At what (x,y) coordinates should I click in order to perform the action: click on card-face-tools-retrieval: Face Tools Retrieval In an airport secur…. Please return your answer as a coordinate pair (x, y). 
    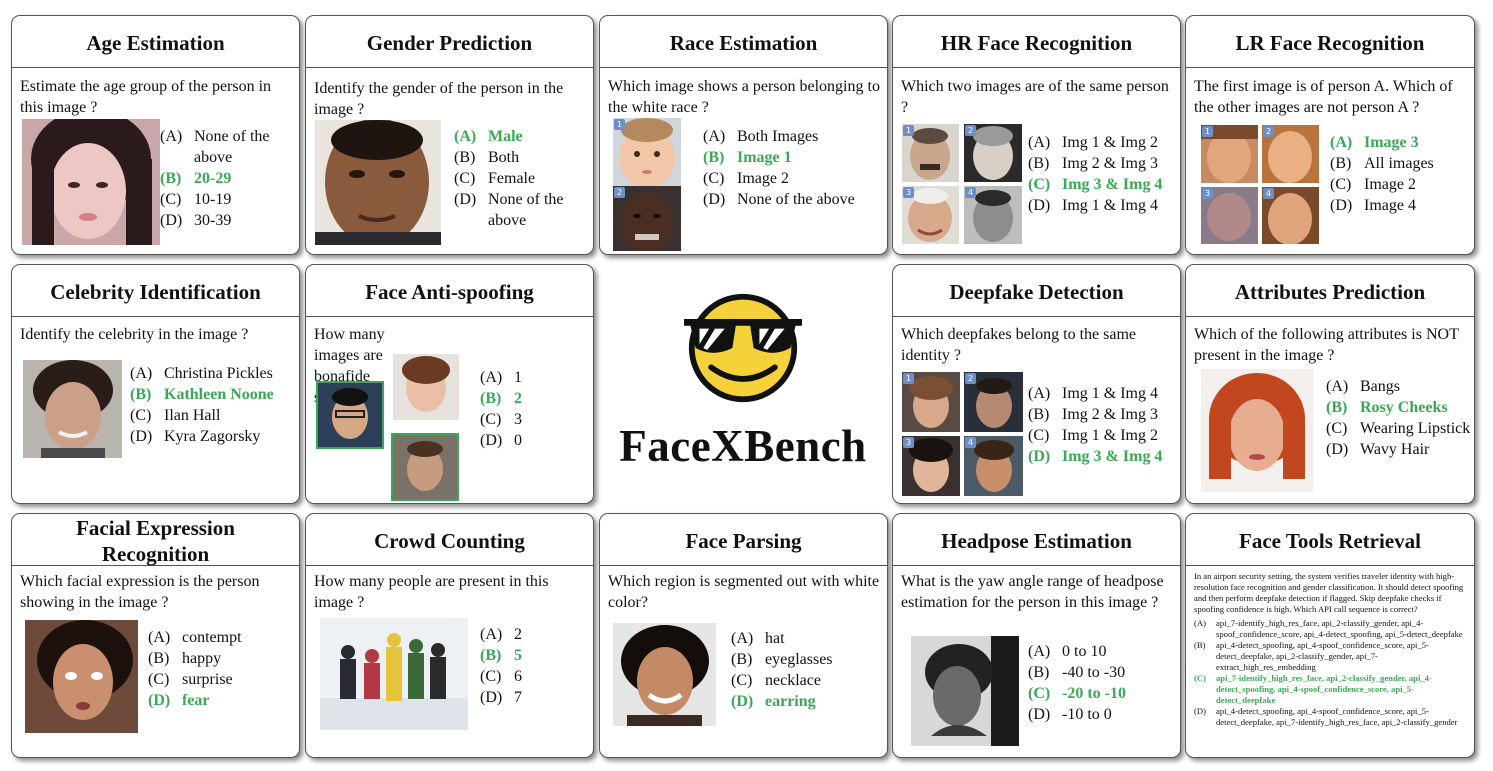
    Looking at the image, I should click on (1330, 635).